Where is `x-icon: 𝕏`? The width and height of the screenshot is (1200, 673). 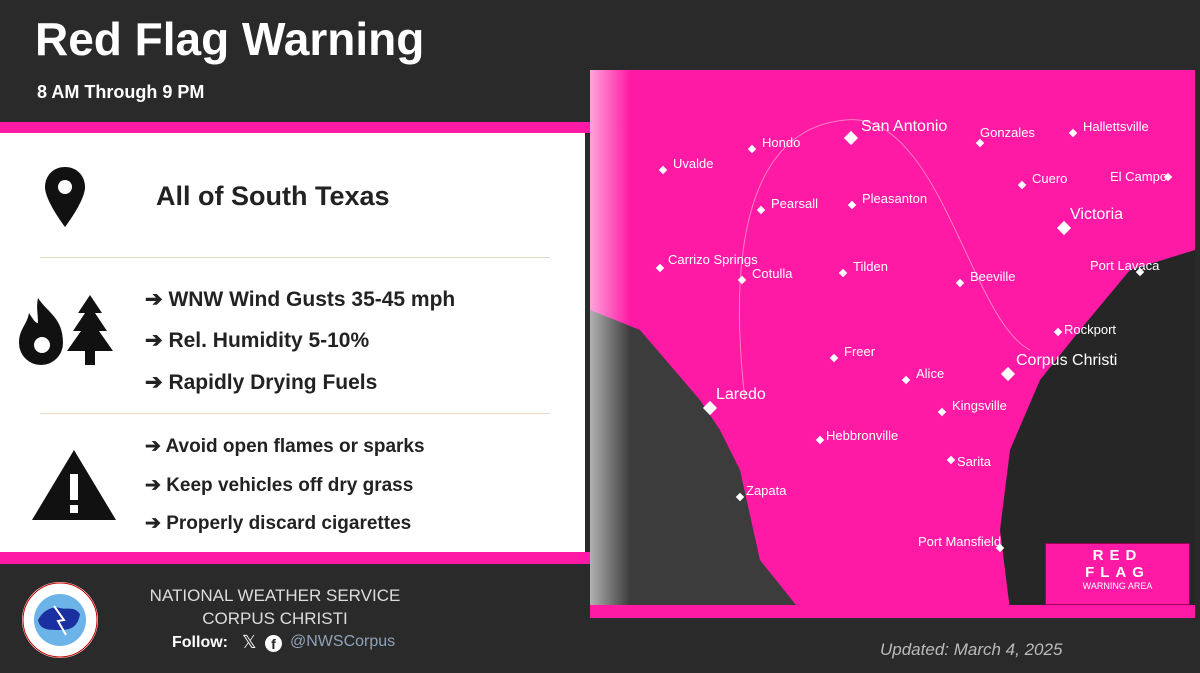
x-icon: 𝕏 is located at coordinates (249, 642).